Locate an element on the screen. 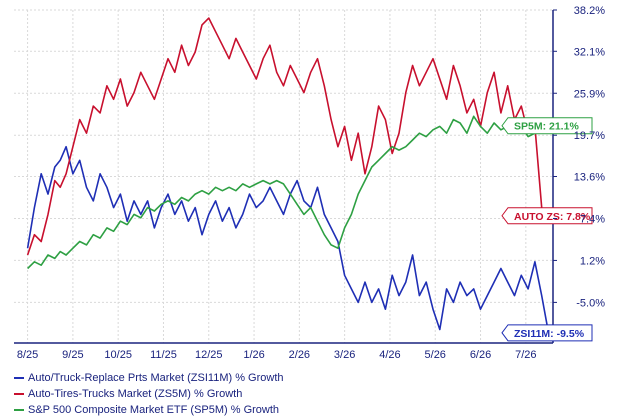 The height and width of the screenshot is (418, 619). end-value-tags: ZSI11M: -9.5% AUTO ZS: 7.8% SP5M: 21.1% is located at coordinates (547, 229).